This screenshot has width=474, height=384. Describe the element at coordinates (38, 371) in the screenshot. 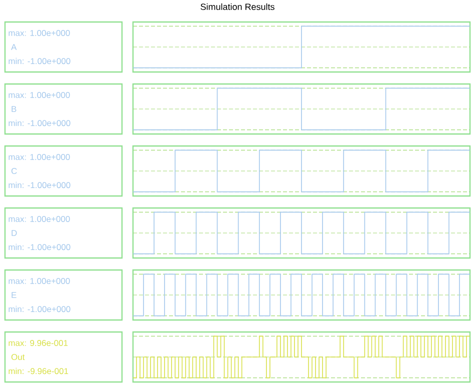

I see `text: min: -9.96e-001` at that location.